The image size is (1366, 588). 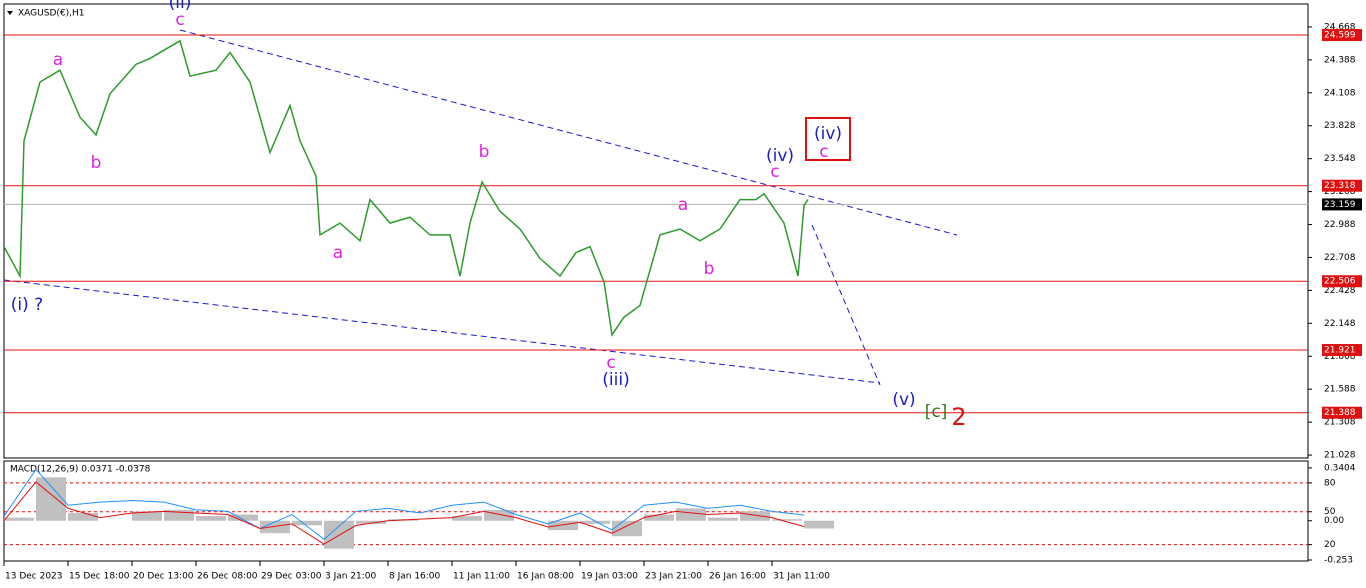 I want to click on y-tick-label: 21.868, so click(x=1340, y=357).